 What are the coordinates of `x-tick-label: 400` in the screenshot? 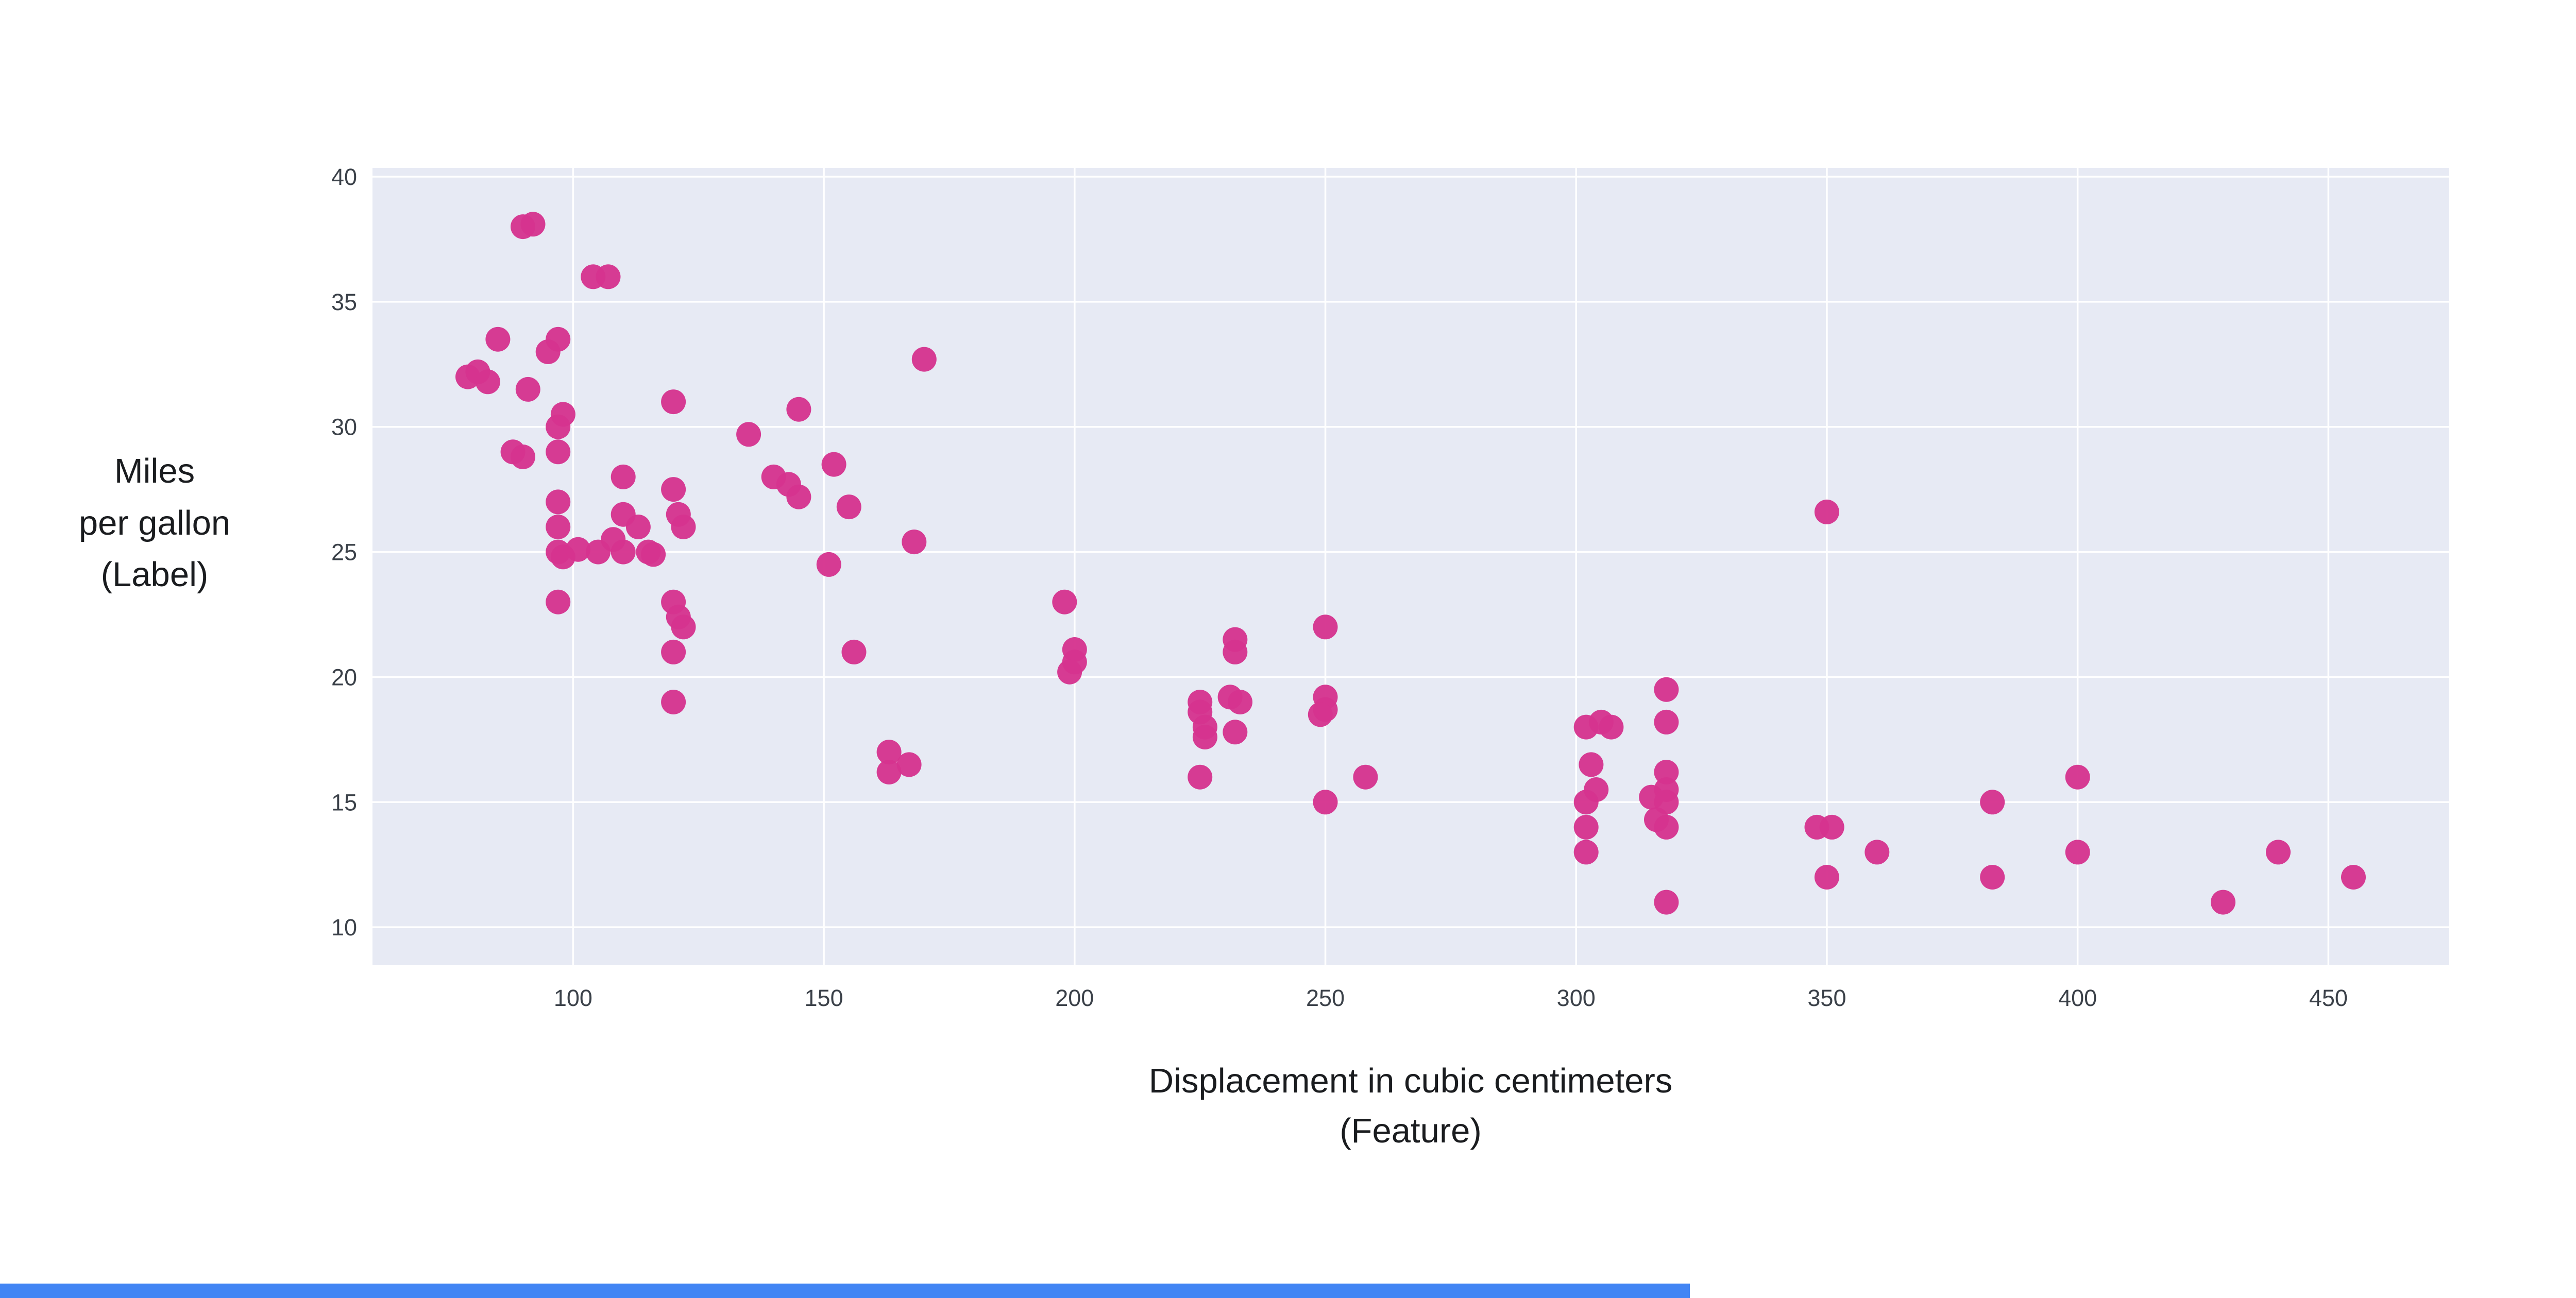 It's located at (2077, 998).